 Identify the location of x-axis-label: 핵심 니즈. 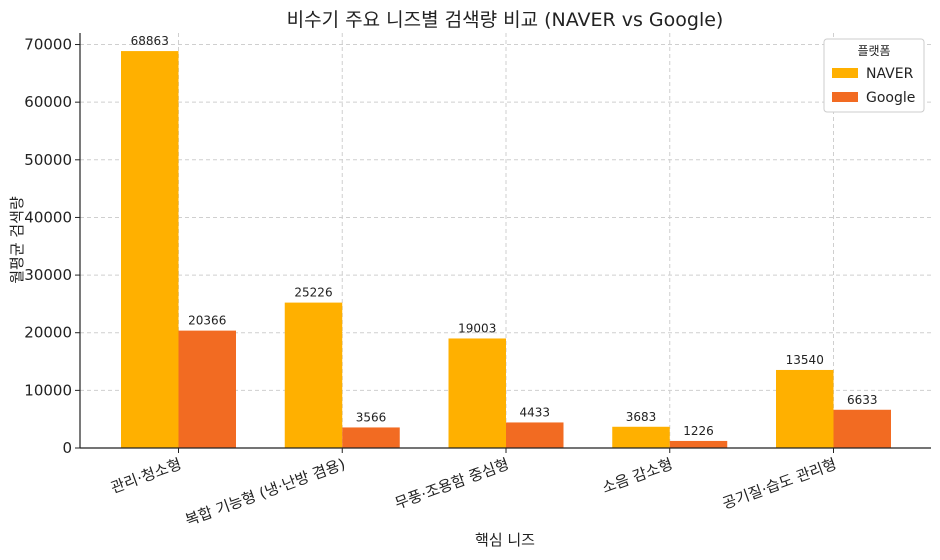
(505, 540).